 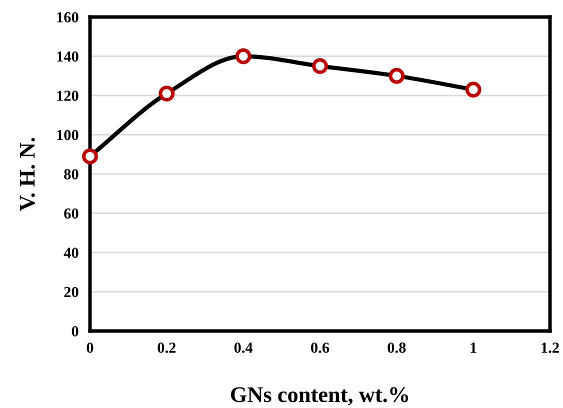 I want to click on x-tick-label: 1.2, so click(x=550, y=347).